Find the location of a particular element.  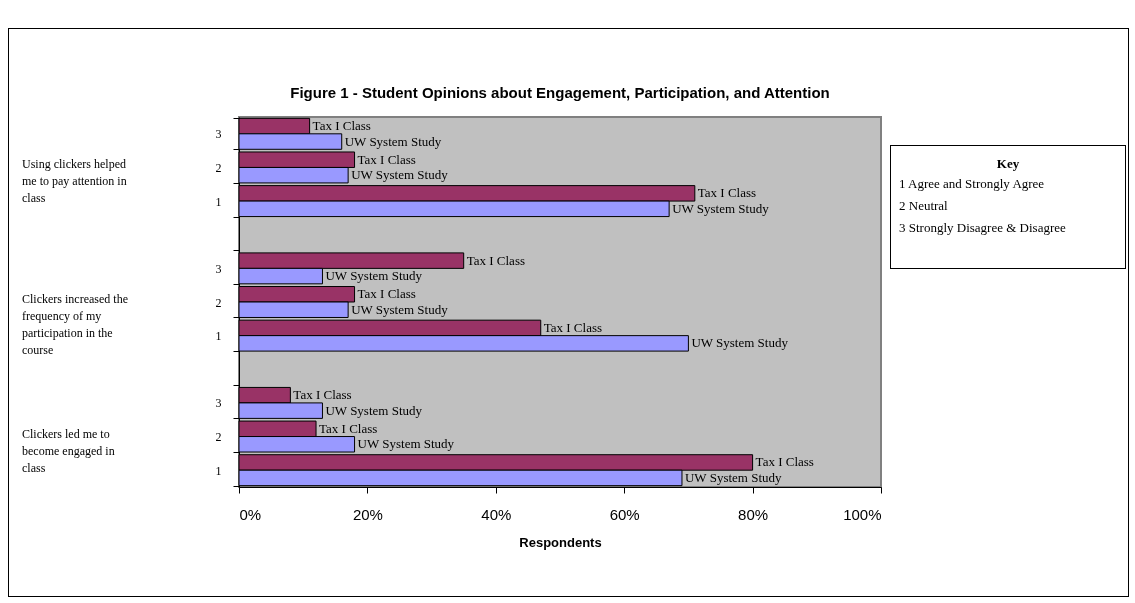

chart-title: Figure 1 - Student Opinions about Engagement, Participation, and Attention is located at coordinates (560, 92).